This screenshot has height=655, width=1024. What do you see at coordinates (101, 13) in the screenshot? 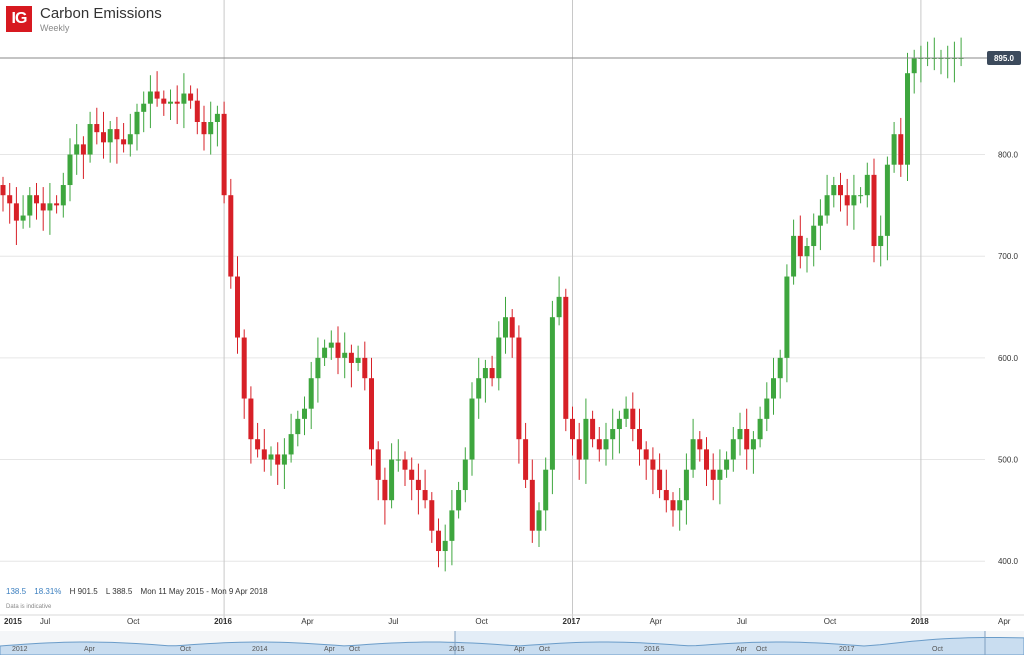
I see `chart-title: Carbon Emissions` at bounding box center [101, 13].